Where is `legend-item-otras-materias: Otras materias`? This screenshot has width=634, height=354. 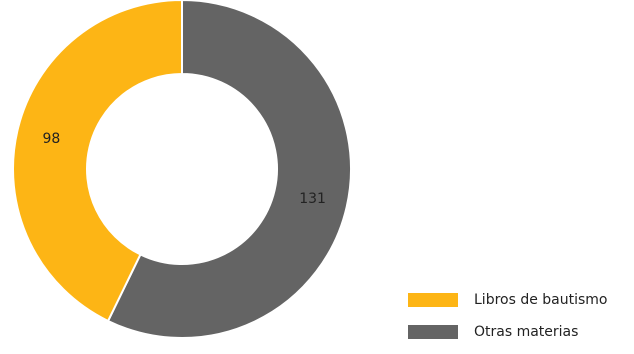 legend-item-otras-materias: Otras materias is located at coordinates (518, 332).